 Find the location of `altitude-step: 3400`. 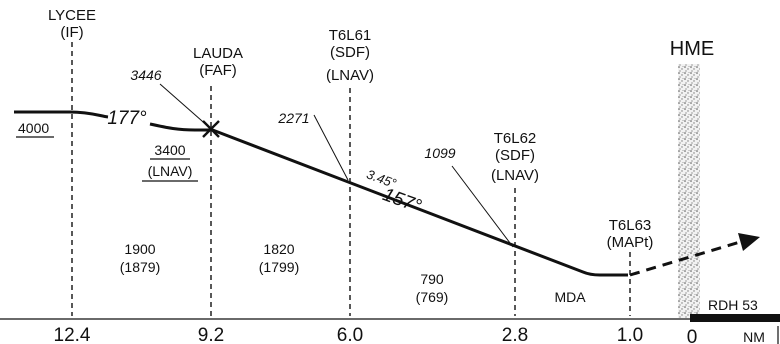

altitude-step: 3400 is located at coordinates (169, 150).